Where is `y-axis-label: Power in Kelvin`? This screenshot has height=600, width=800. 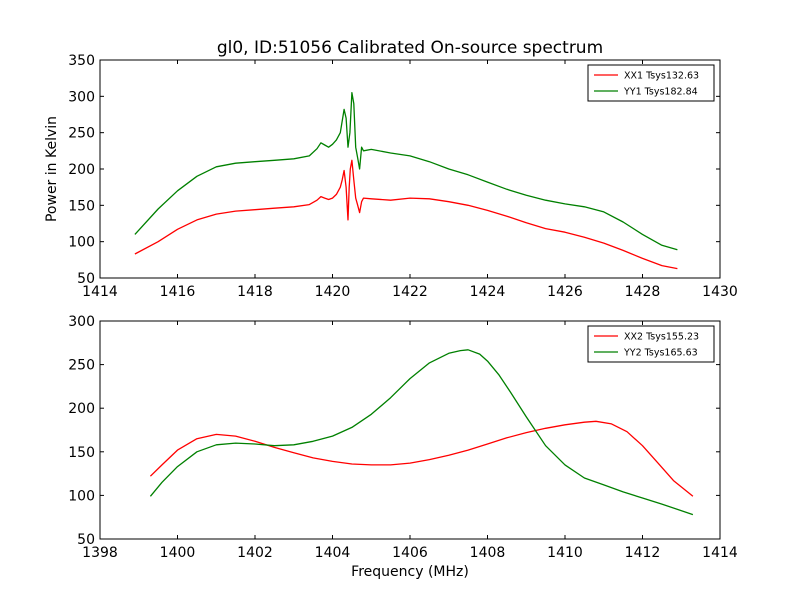 y-axis-label: Power in Kelvin is located at coordinates (52, 169).